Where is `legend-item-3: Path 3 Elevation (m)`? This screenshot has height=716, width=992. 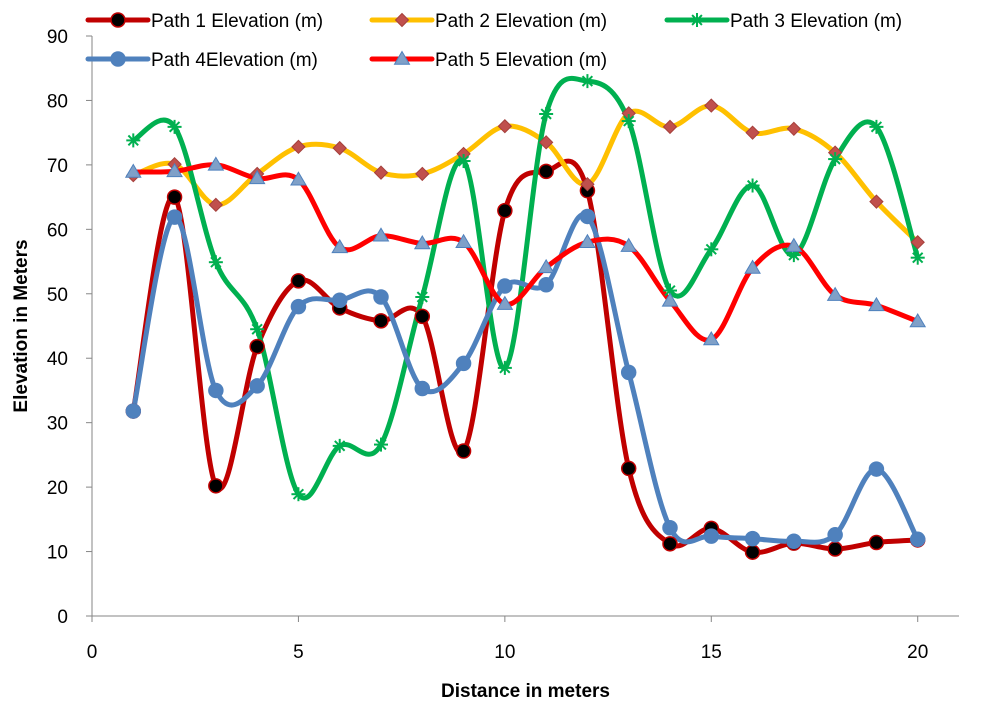
legend-item-3: Path 3 Elevation (m) is located at coordinates (783, 21).